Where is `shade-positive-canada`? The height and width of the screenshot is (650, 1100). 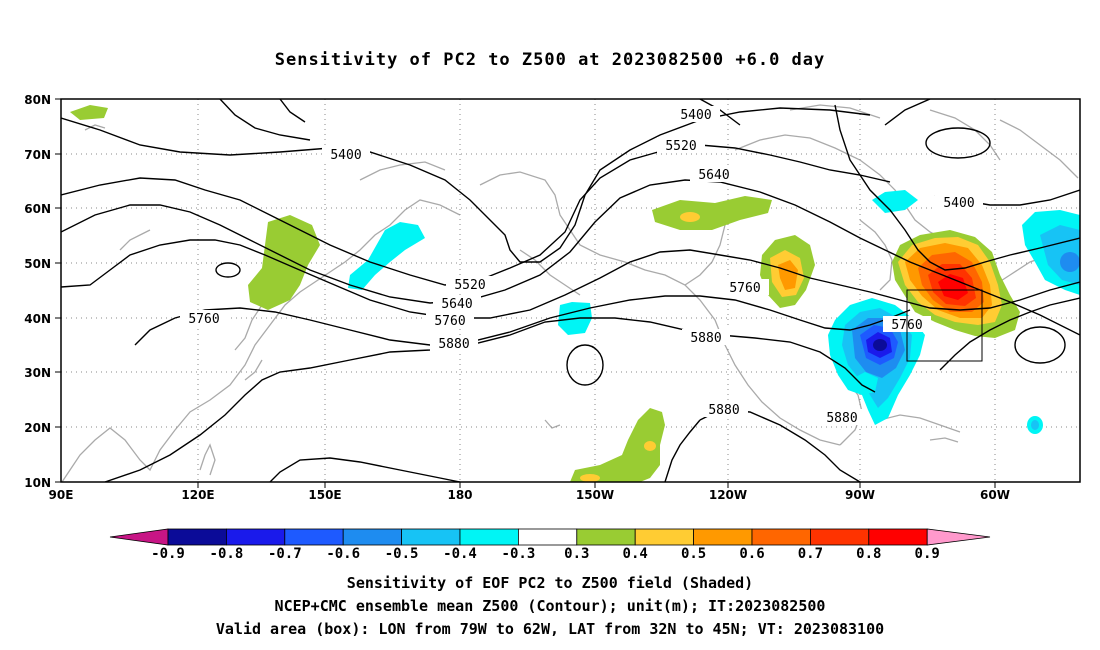
shade-positive-canada is located at coordinates (712, 213).